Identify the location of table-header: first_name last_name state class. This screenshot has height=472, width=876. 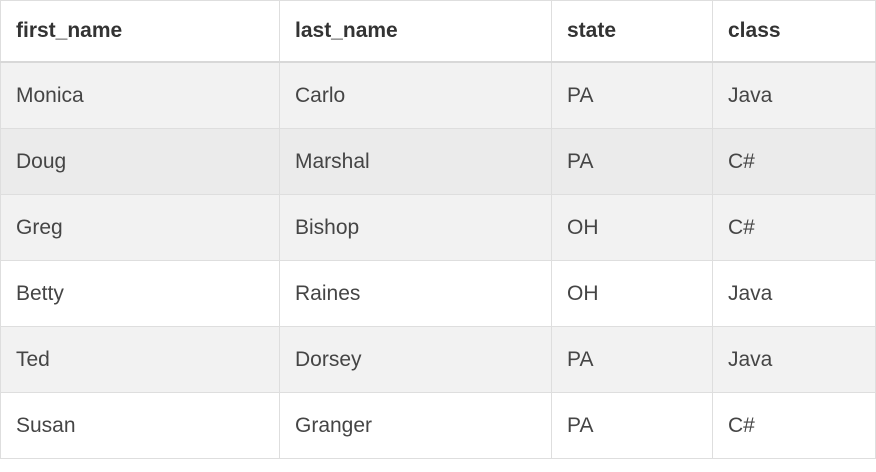
(438, 31).